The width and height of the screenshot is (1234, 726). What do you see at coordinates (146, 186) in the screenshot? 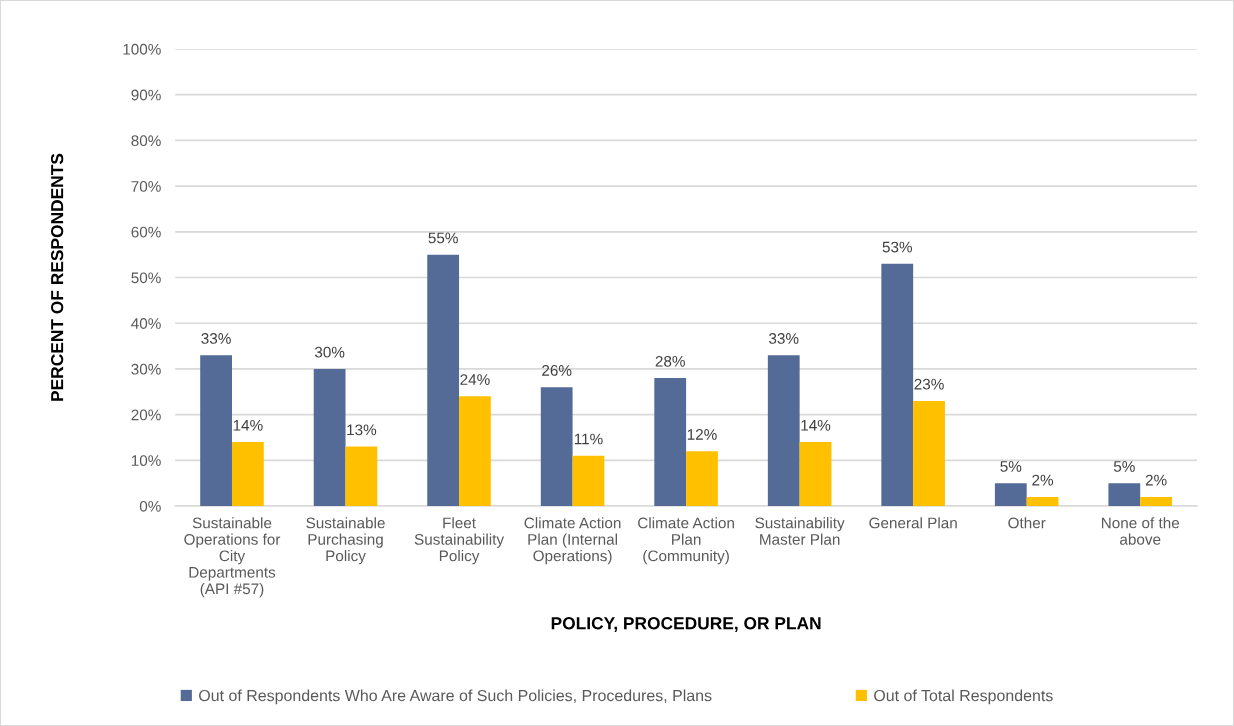
I see `y-tick-label: 70%` at bounding box center [146, 186].